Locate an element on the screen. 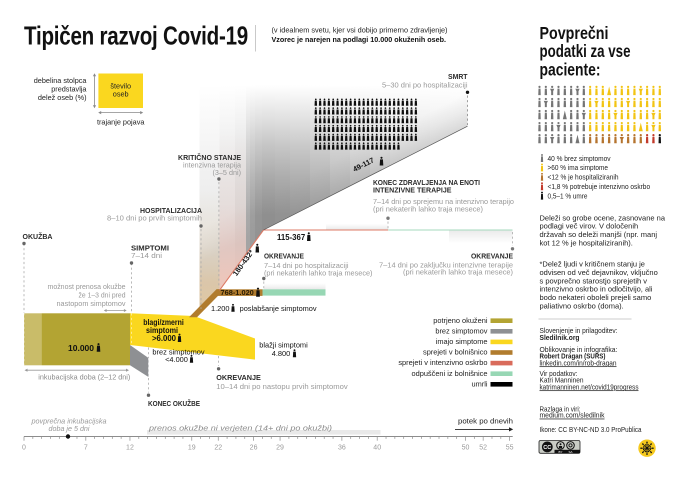 This screenshot has width=680, height=480. svg-text: Katri Manninen is located at coordinates (562, 379).